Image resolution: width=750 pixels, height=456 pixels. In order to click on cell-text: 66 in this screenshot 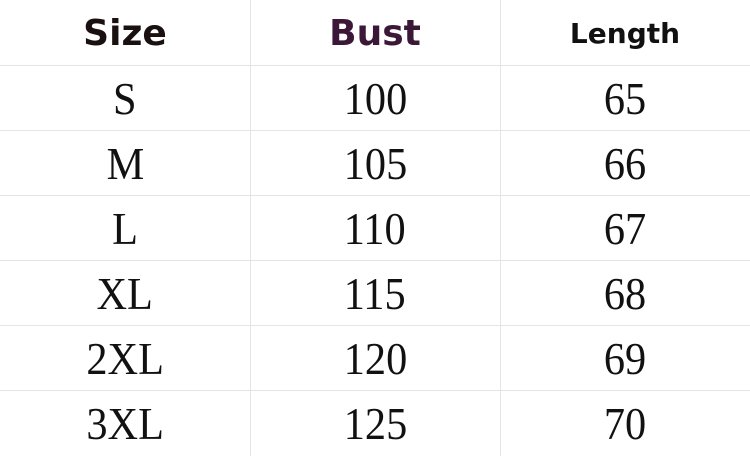, I will do `click(625, 163)`.